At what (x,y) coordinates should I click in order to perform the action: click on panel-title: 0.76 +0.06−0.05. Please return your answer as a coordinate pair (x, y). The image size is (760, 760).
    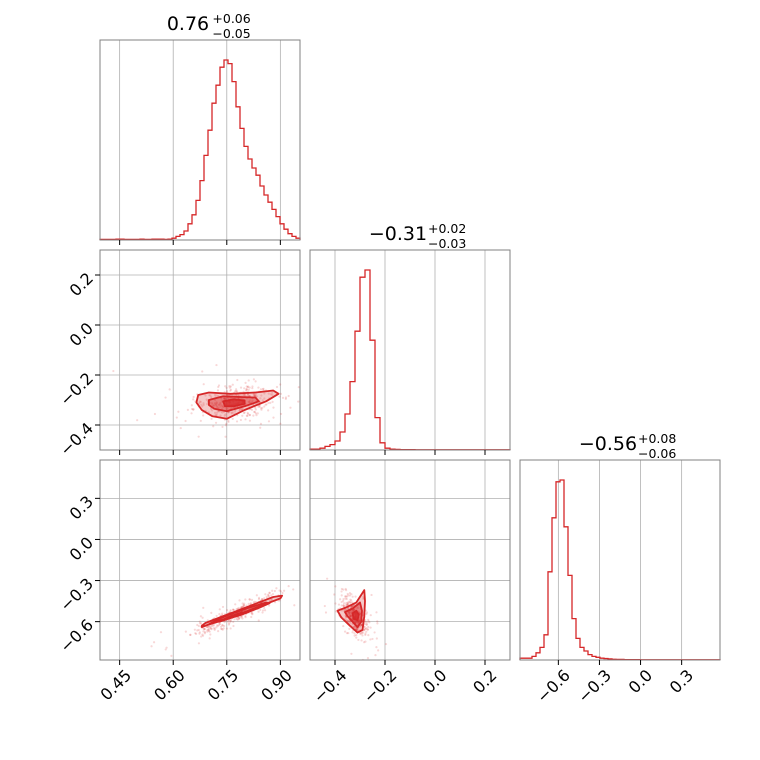
    Looking at the image, I should click on (209, 26).